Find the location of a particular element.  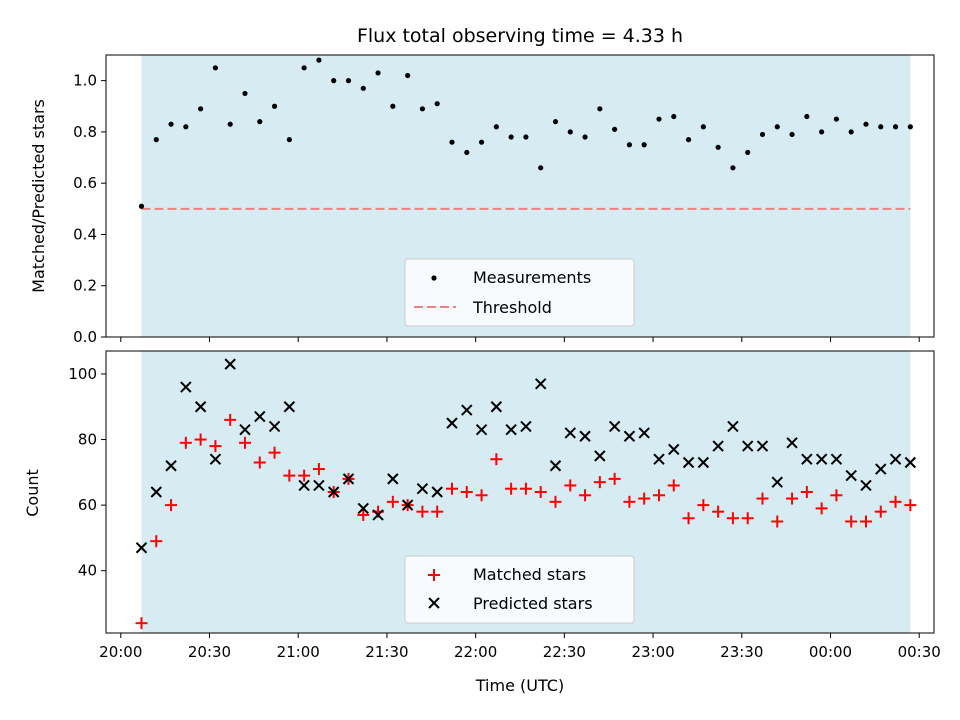

bottom-legend: Matched stars Predicted stars is located at coordinates (519, 589).